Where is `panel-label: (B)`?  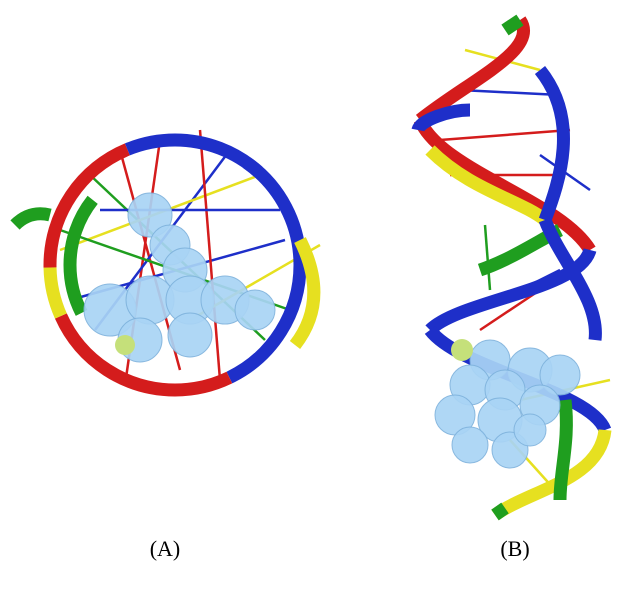 panel-label: (B) is located at coordinates (514, 548).